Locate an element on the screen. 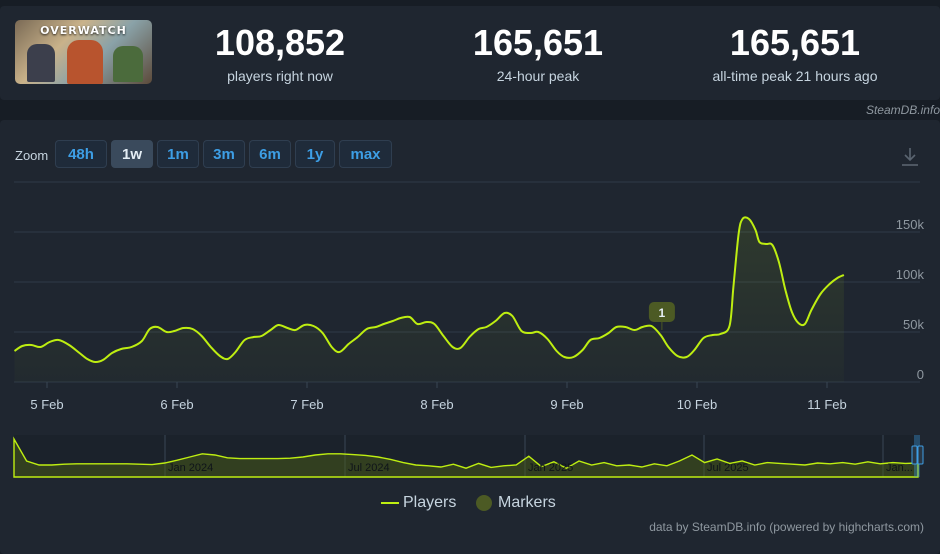  legend-item-markers: Markers is located at coordinates (515, 503).